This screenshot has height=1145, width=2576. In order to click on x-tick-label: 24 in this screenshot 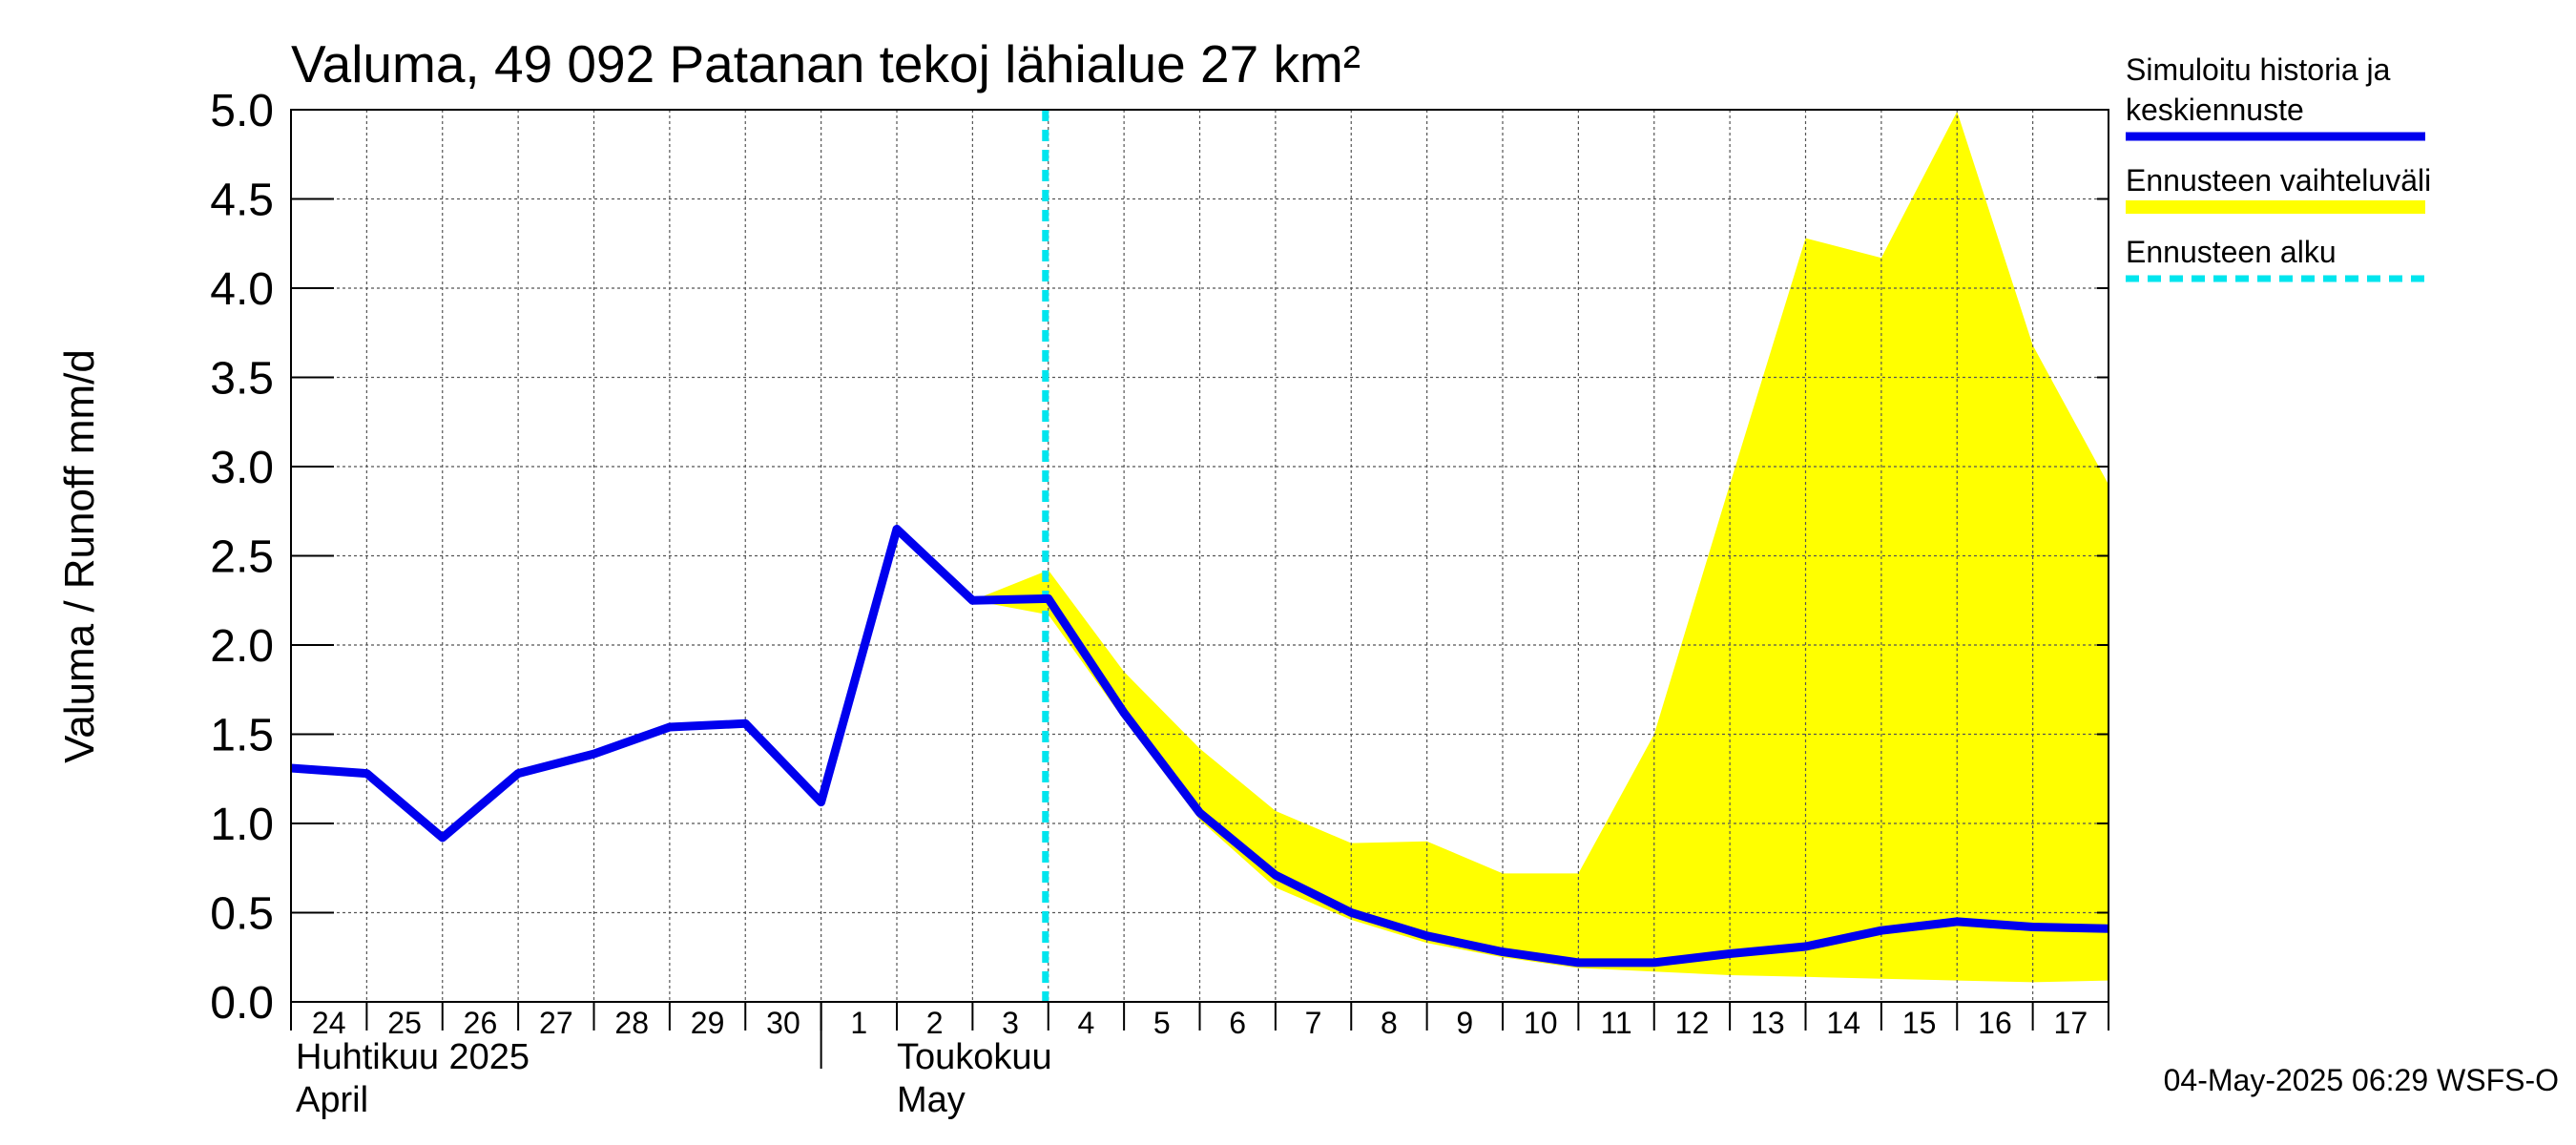, I will do `click(329, 1023)`.